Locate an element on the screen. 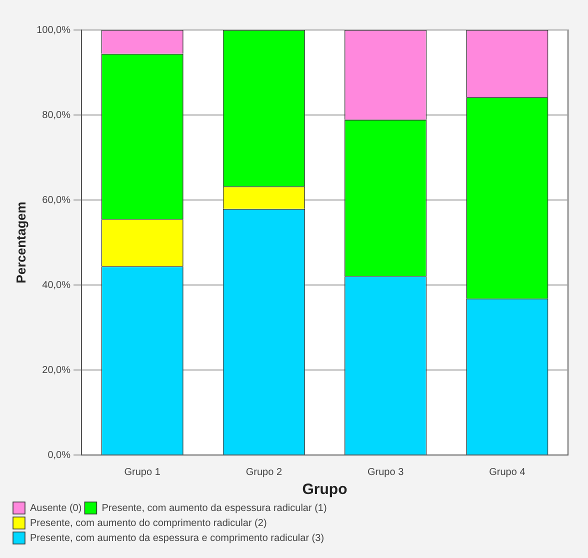 Image resolution: width=588 pixels, height=558 pixels. x-tick-label: Grupo 1 is located at coordinates (142, 472).